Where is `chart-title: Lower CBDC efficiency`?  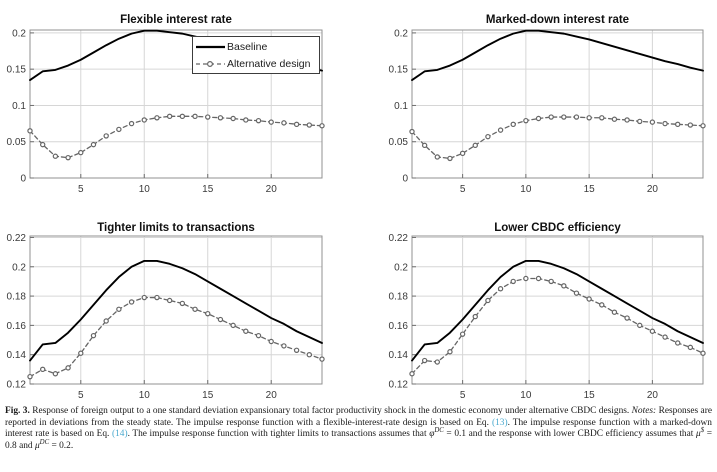
chart-title: Lower CBDC efficiency is located at coordinates (557, 228).